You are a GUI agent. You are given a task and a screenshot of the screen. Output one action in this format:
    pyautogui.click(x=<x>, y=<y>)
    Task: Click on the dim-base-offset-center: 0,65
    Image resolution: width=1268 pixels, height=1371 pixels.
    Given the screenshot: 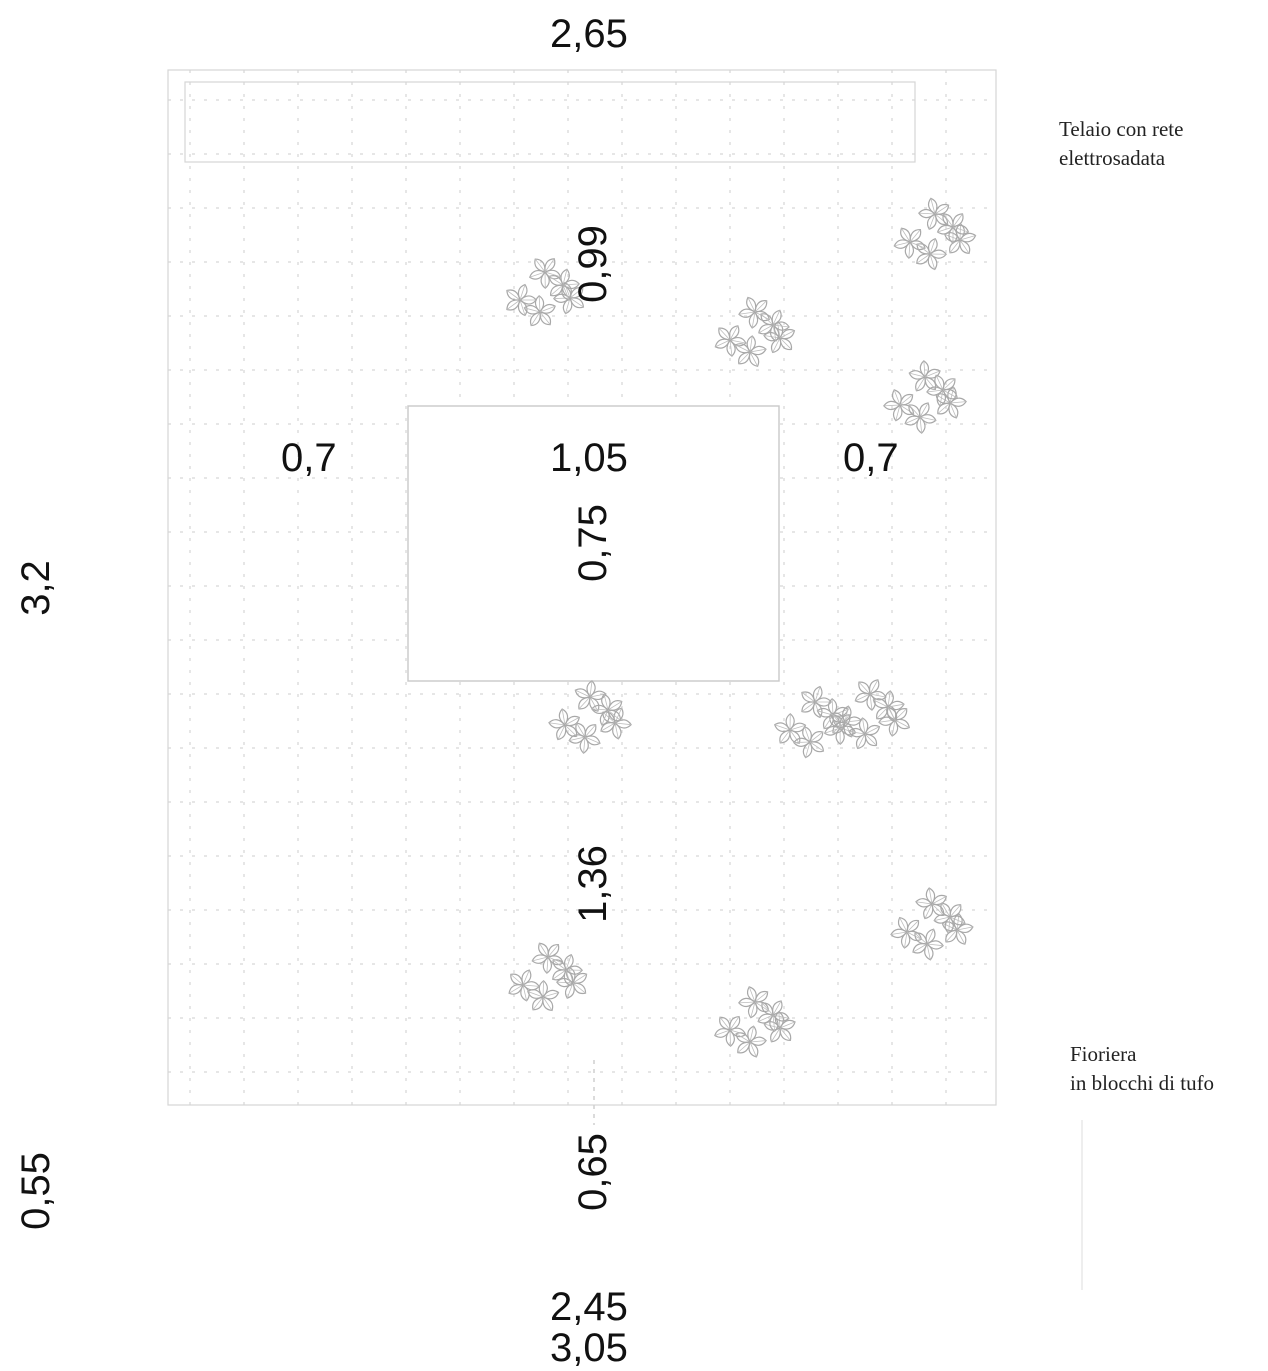 What is the action you would take?
    pyautogui.click(x=593, y=1172)
    